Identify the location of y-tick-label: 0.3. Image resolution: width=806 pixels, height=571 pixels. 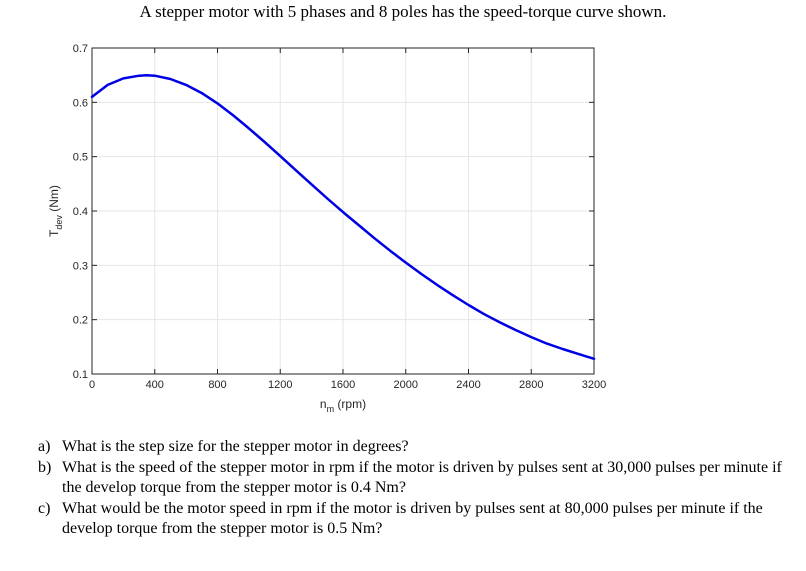
(80, 266).